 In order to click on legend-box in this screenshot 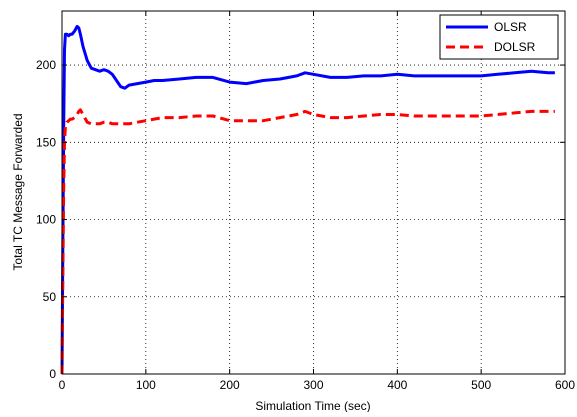, I will do `click(499, 37)`.